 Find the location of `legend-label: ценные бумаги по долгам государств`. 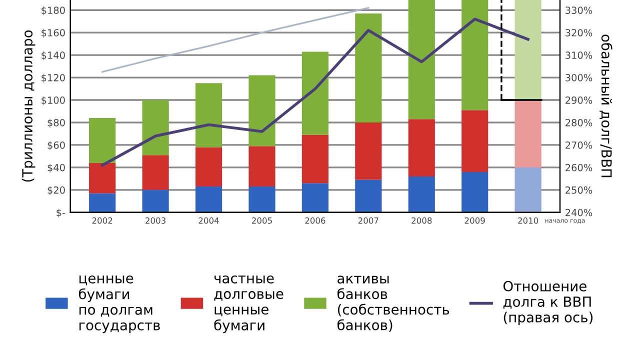

legend-label: ценные бумаги по долгам государств is located at coordinates (119, 304).